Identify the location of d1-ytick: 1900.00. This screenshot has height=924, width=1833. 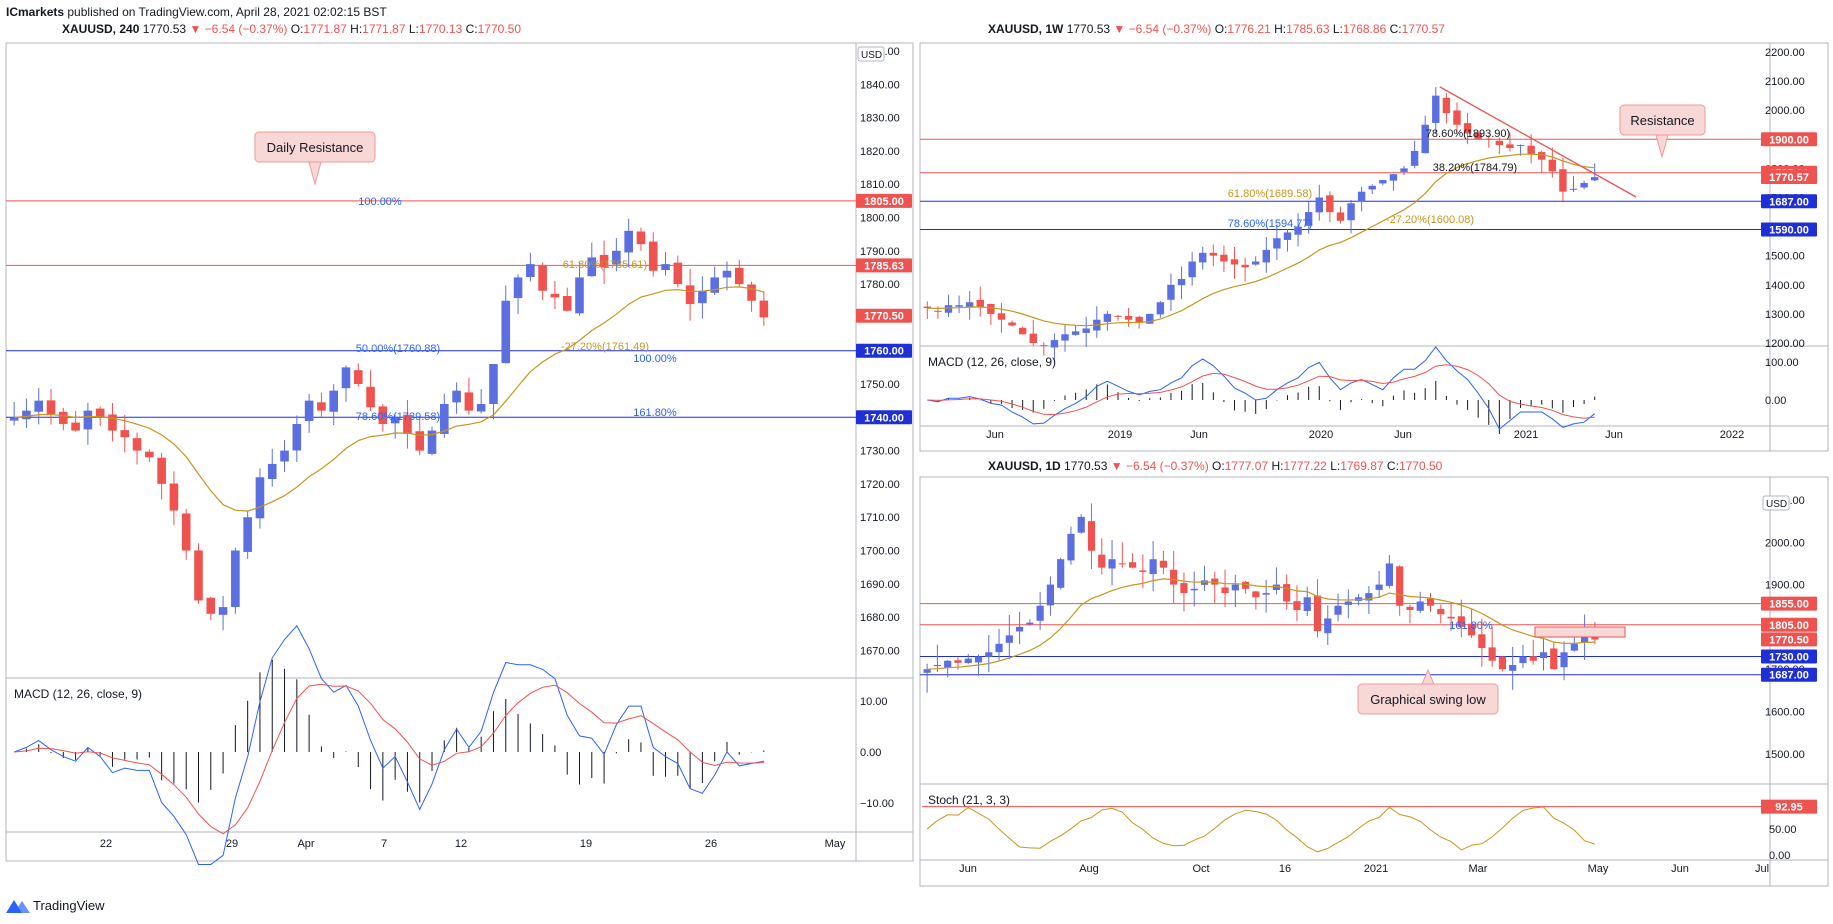
(1785, 586).